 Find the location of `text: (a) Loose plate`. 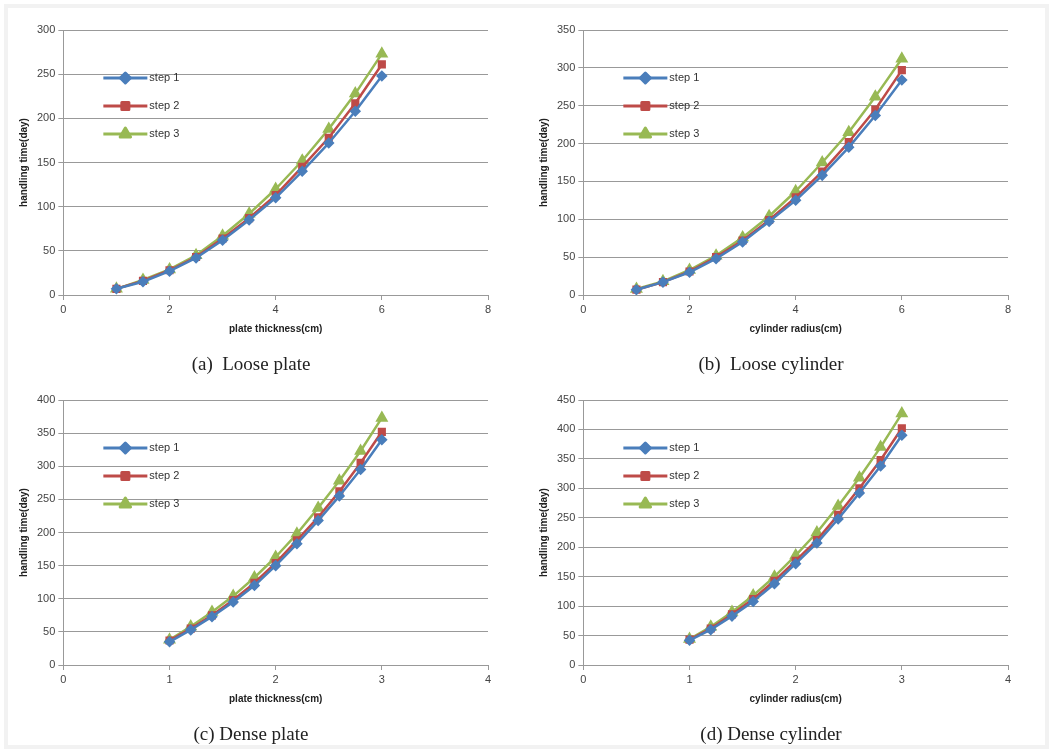

text: (a) Loose plate is located at coordinates (251, 363).